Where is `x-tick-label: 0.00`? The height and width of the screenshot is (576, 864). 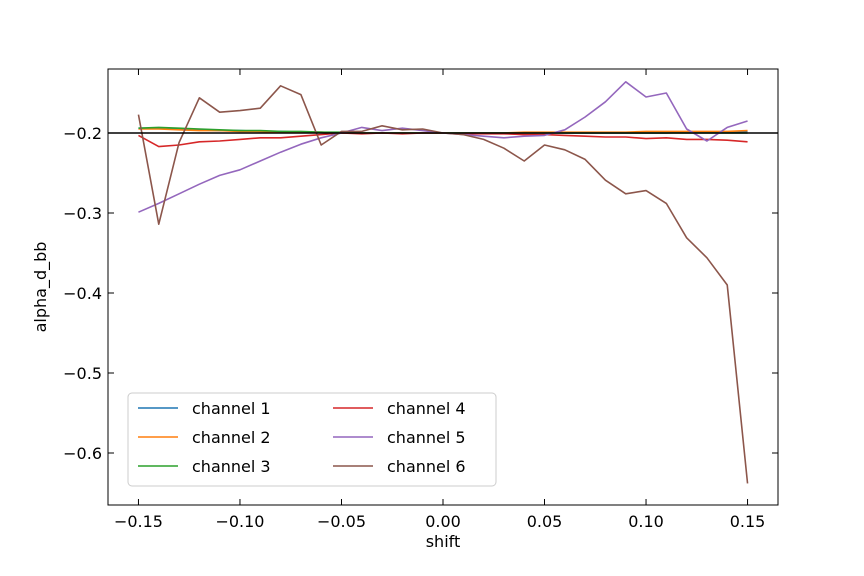 x-tick-label: 0.00 is located at coordinates (443, 521).